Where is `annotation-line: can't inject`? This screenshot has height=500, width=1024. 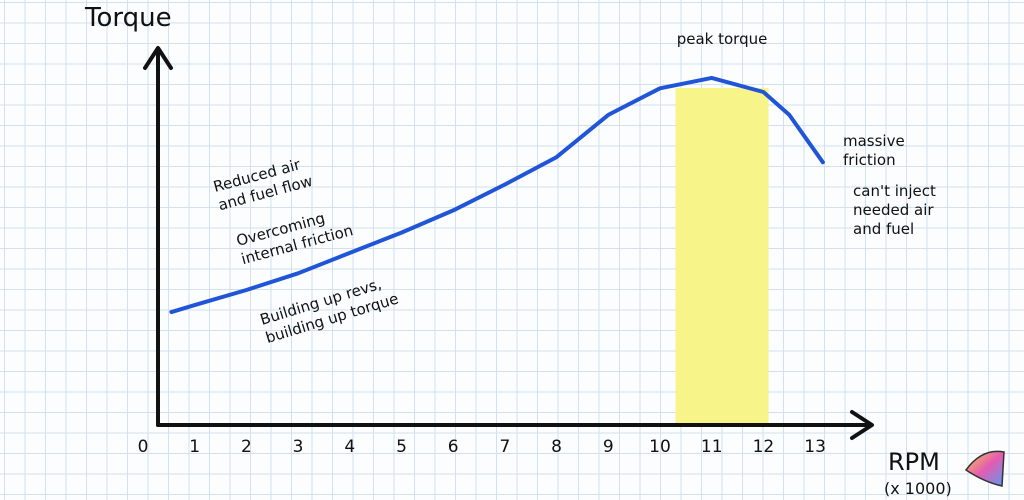 annotation-line: can't inject is located at coordinates (894, 191).